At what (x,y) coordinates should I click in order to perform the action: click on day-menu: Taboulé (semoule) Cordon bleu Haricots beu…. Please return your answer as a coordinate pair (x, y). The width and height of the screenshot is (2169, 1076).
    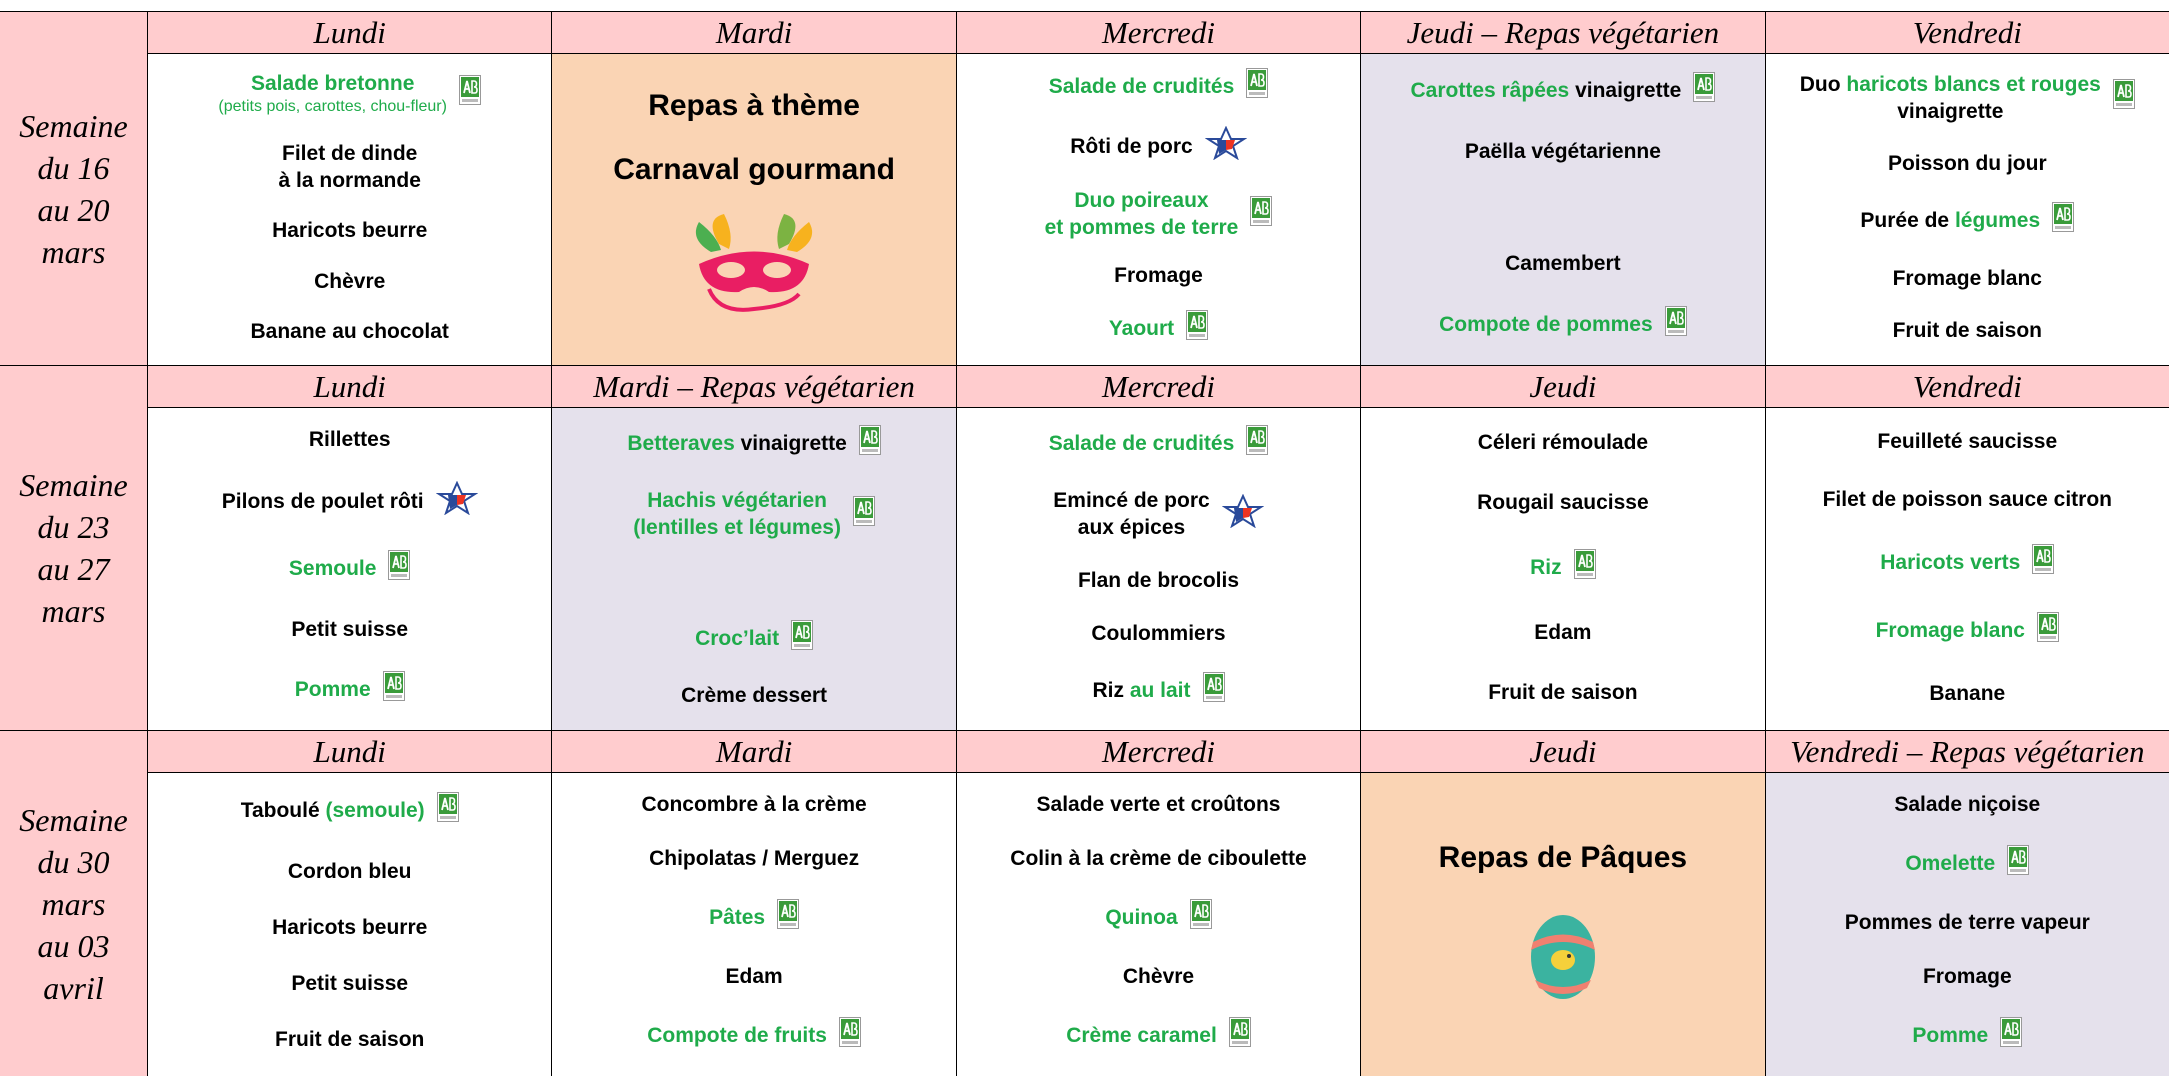
    Looking at the image, I should click on (350, 924).